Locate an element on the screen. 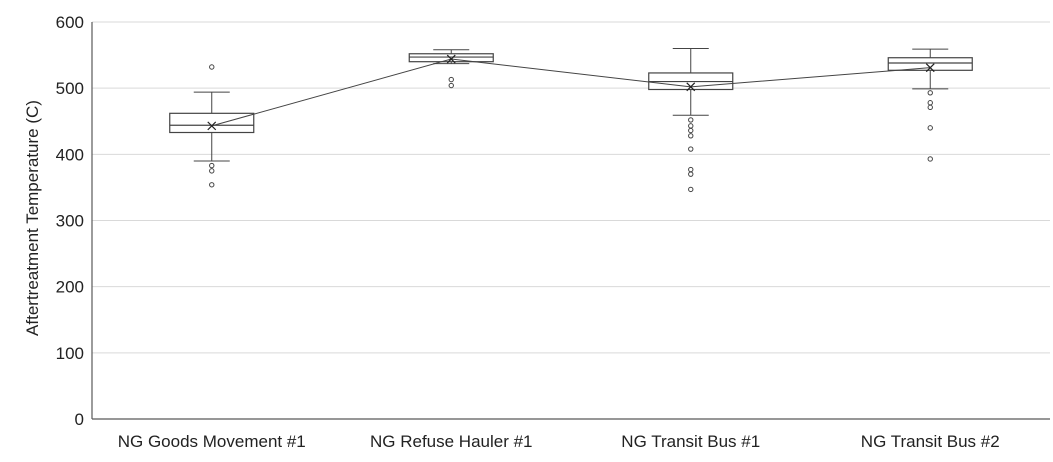 The height and width of the screenshot is (462, 1053). mean-markers is located at coordinates (571, 92).